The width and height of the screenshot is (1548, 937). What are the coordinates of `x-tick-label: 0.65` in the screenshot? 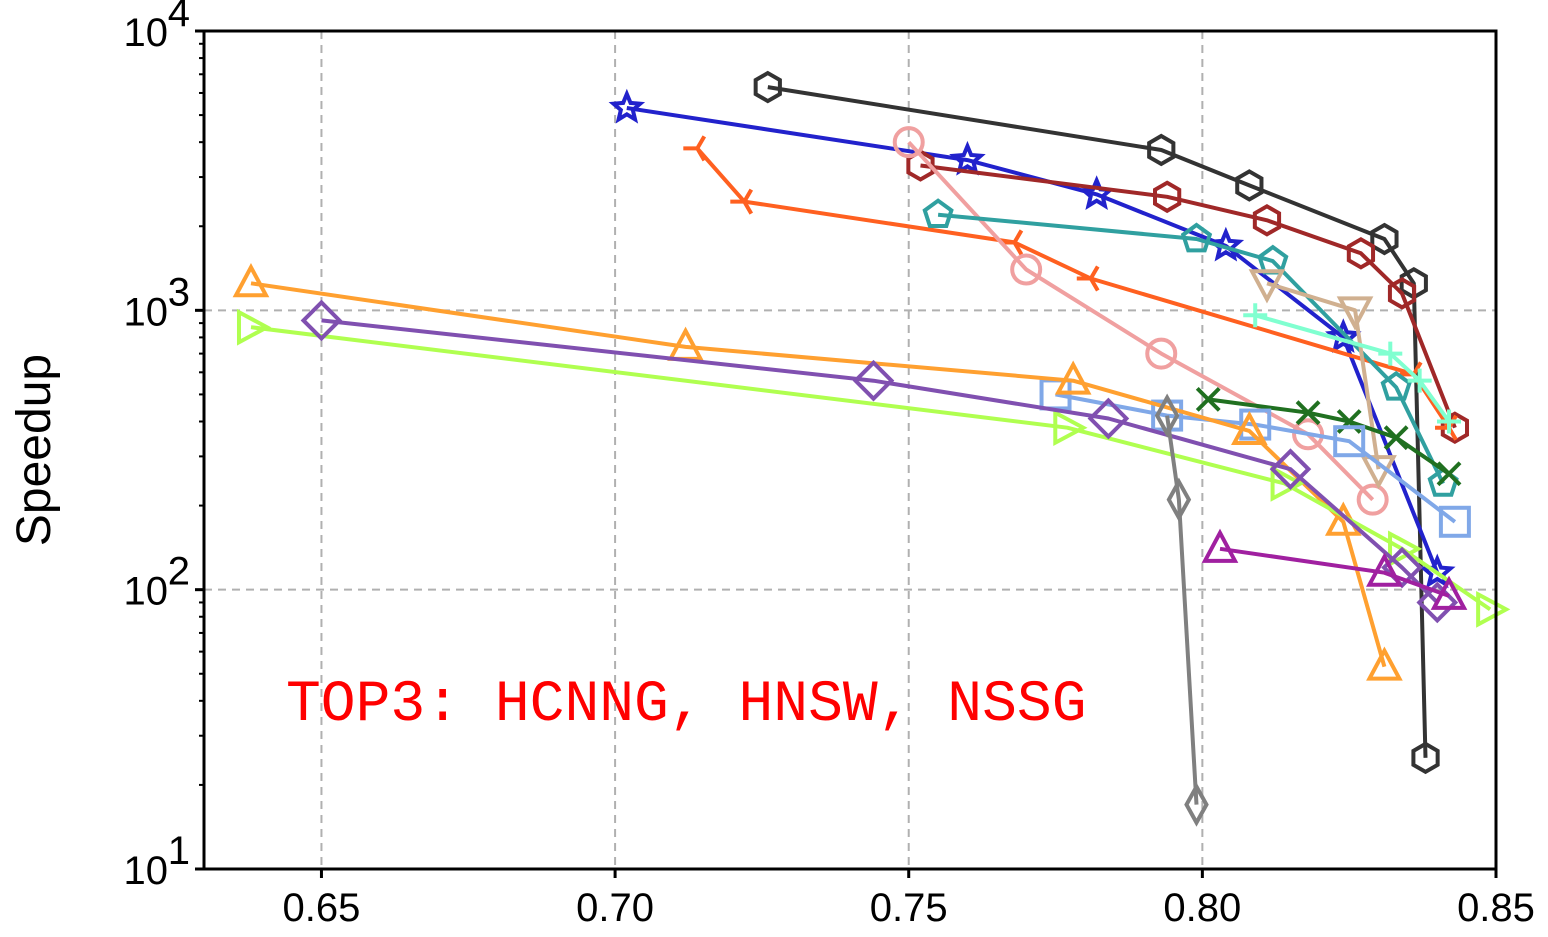 It's located at (322, 908).